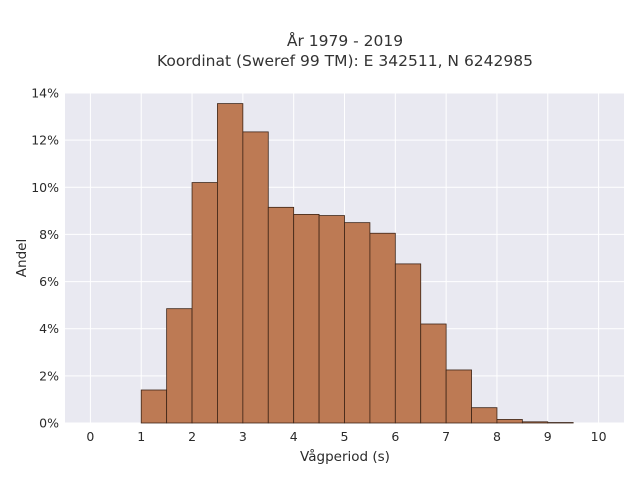 The image size is (640, 480). I want to click on x-axis-title: Vågperiod (s), so click(345, 456).